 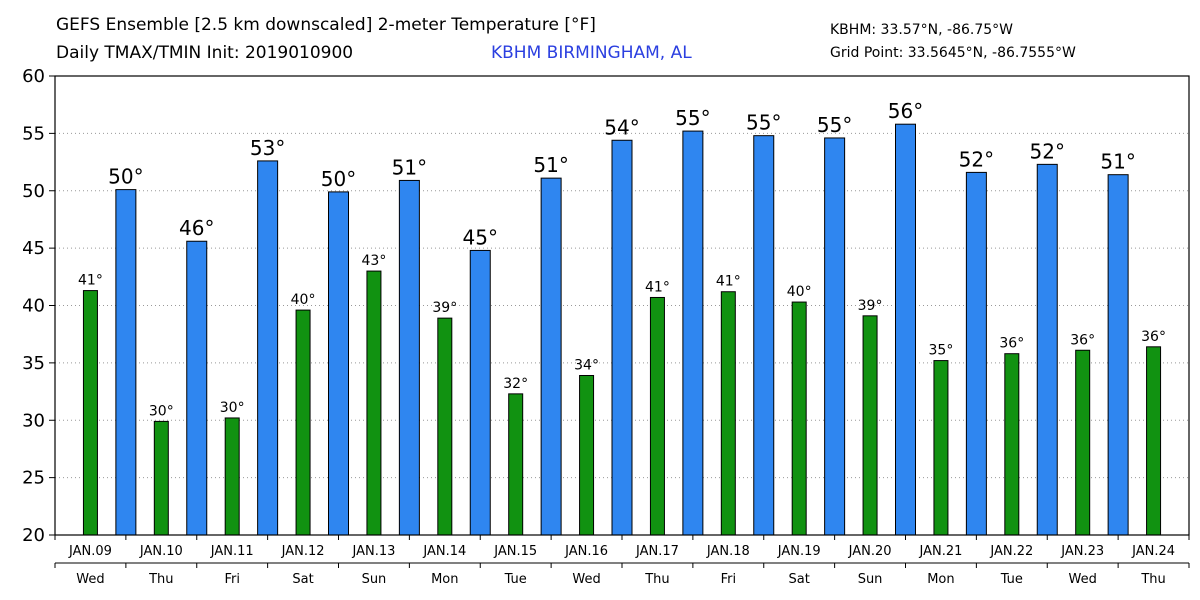 What do you see at coordinates (586, 365) in the screenshot?
I see `tmin-data-label: 34°` at bounding box center [586, 365].